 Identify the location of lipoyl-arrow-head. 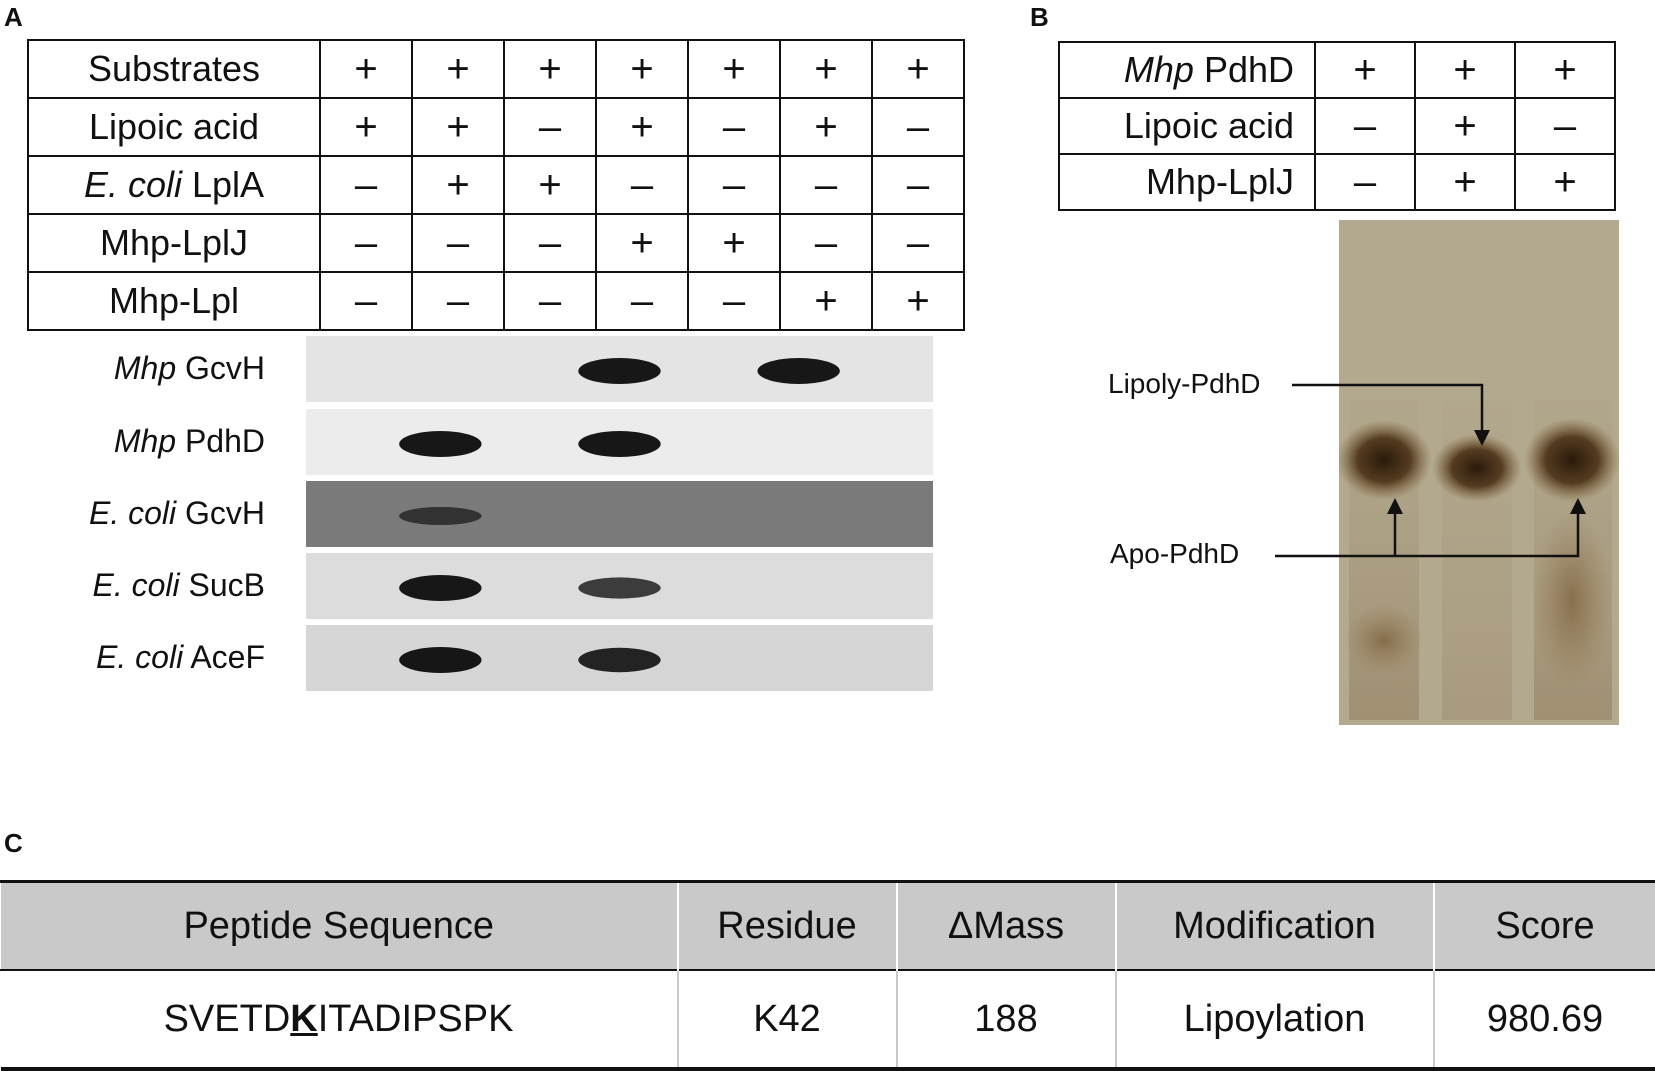
(1482, 438).